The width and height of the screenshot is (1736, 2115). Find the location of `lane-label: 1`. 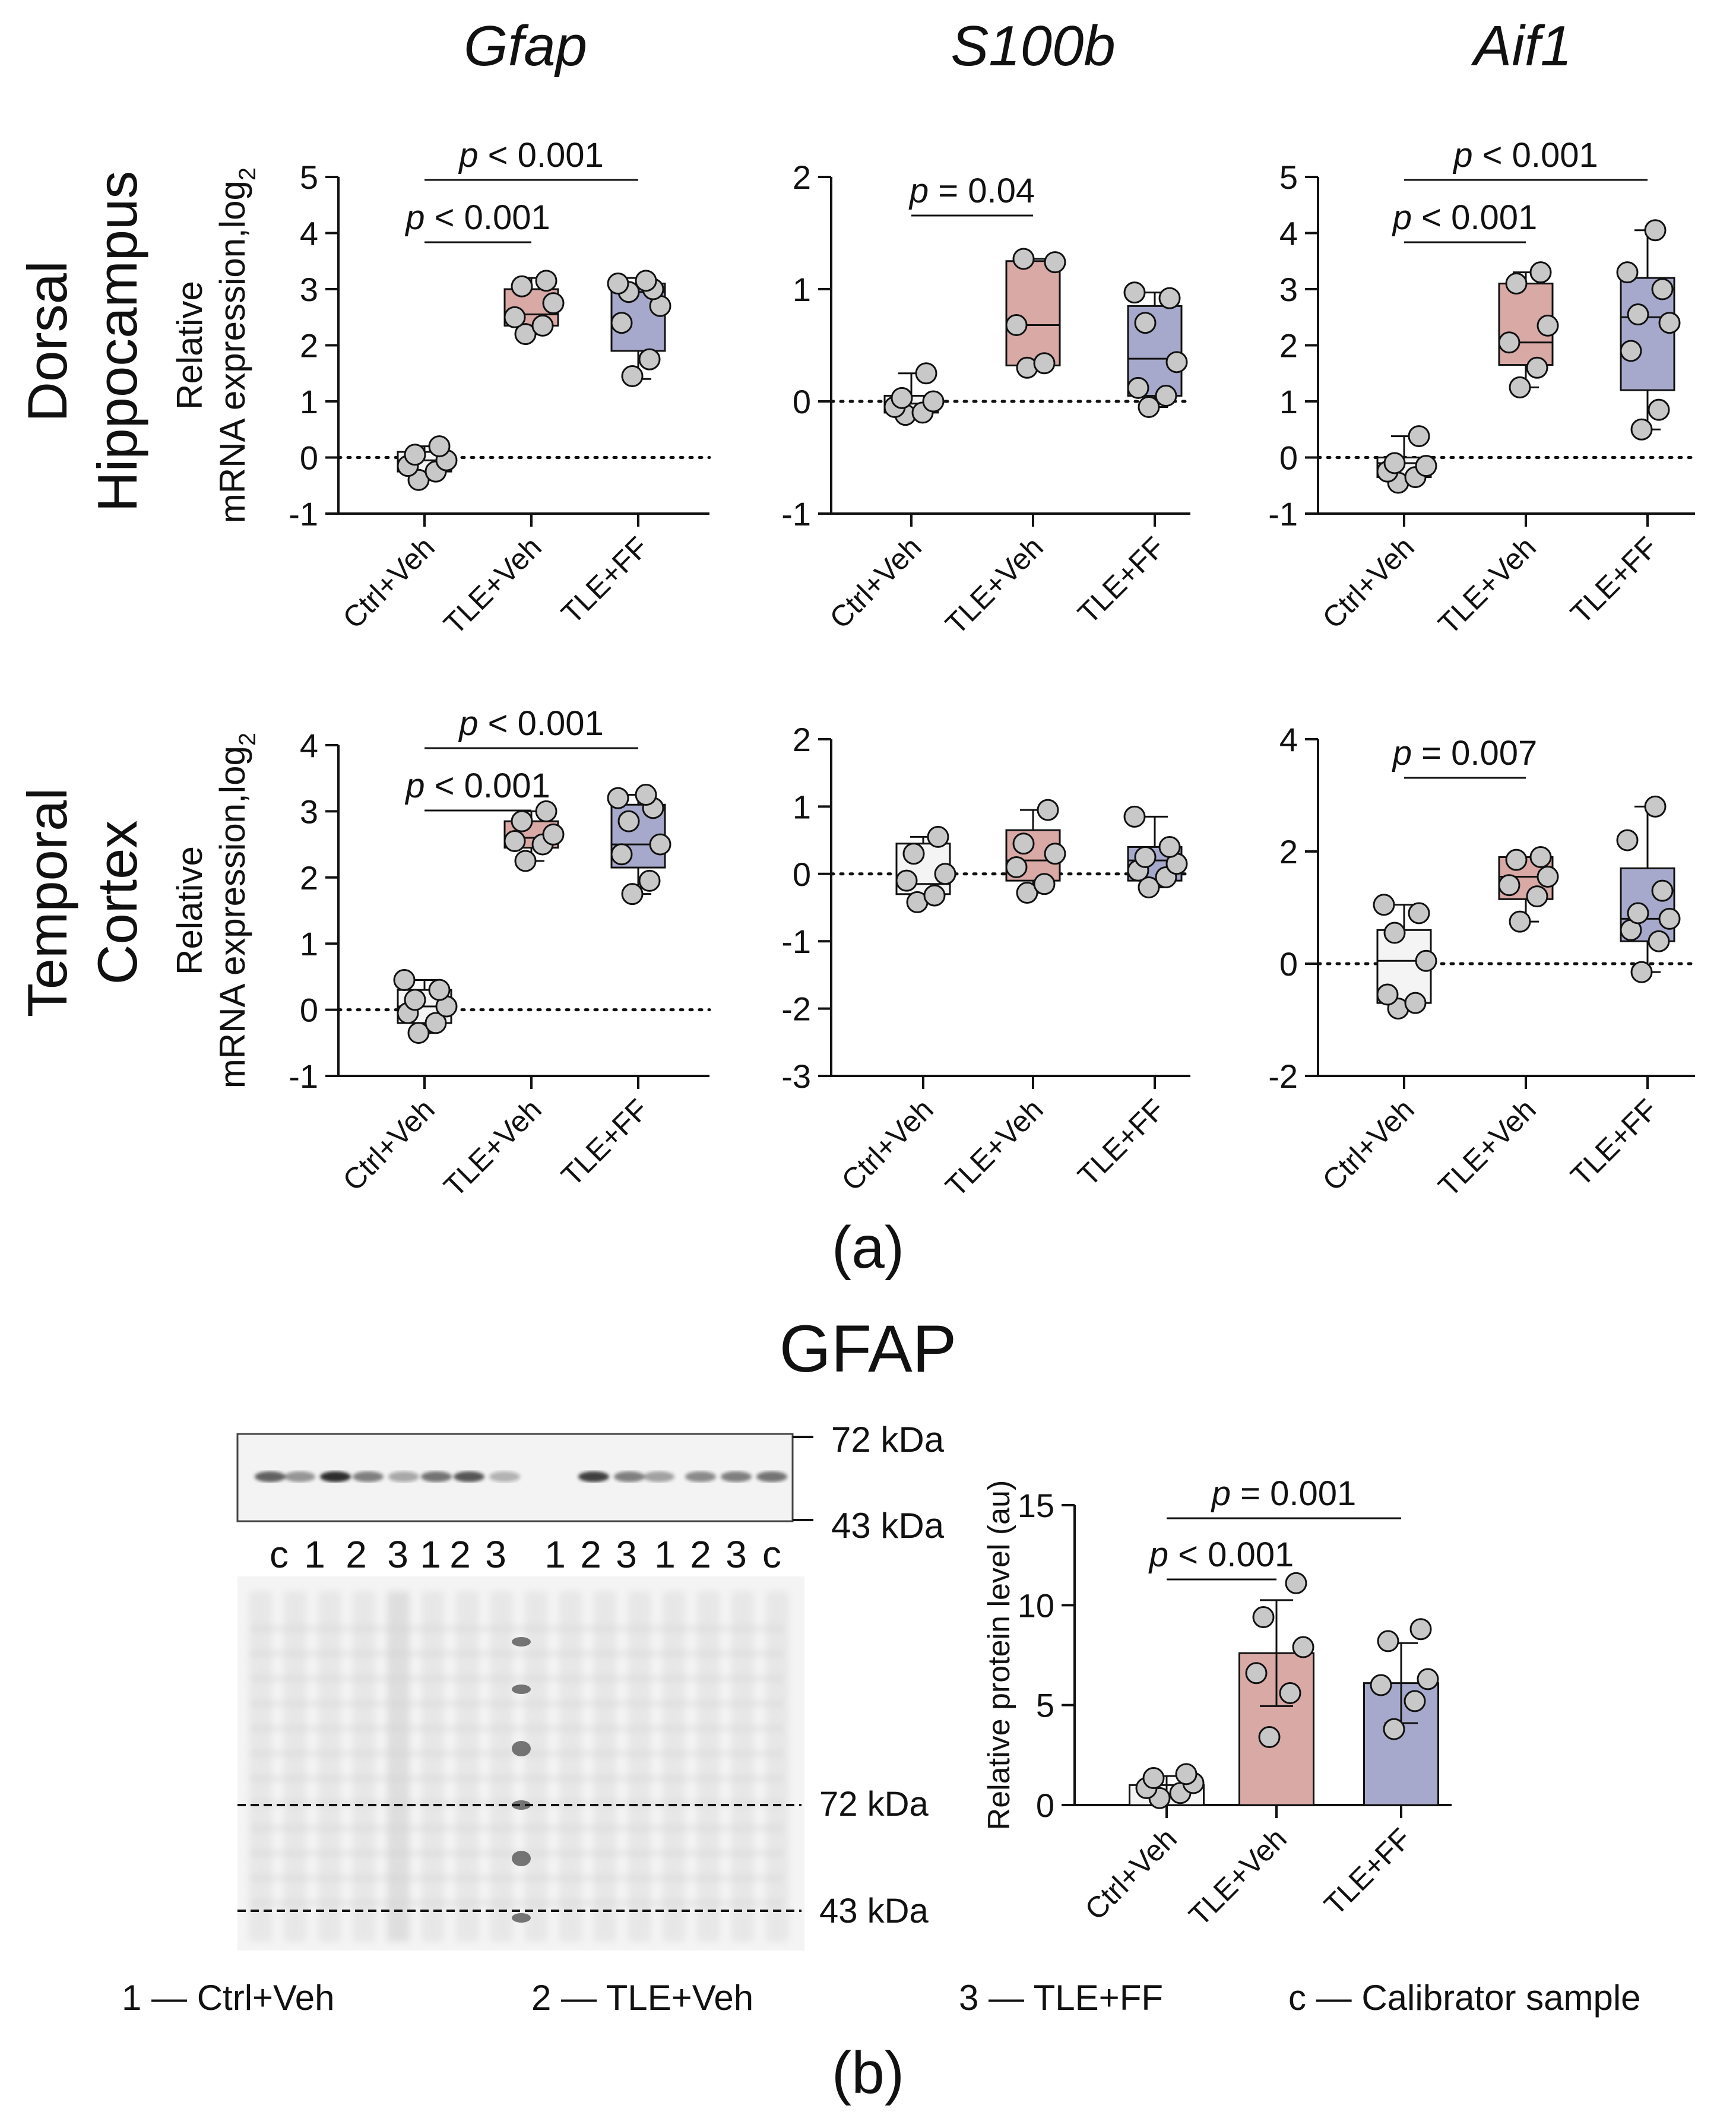

lane-label: 1 is located at coordinates (555, 1555).